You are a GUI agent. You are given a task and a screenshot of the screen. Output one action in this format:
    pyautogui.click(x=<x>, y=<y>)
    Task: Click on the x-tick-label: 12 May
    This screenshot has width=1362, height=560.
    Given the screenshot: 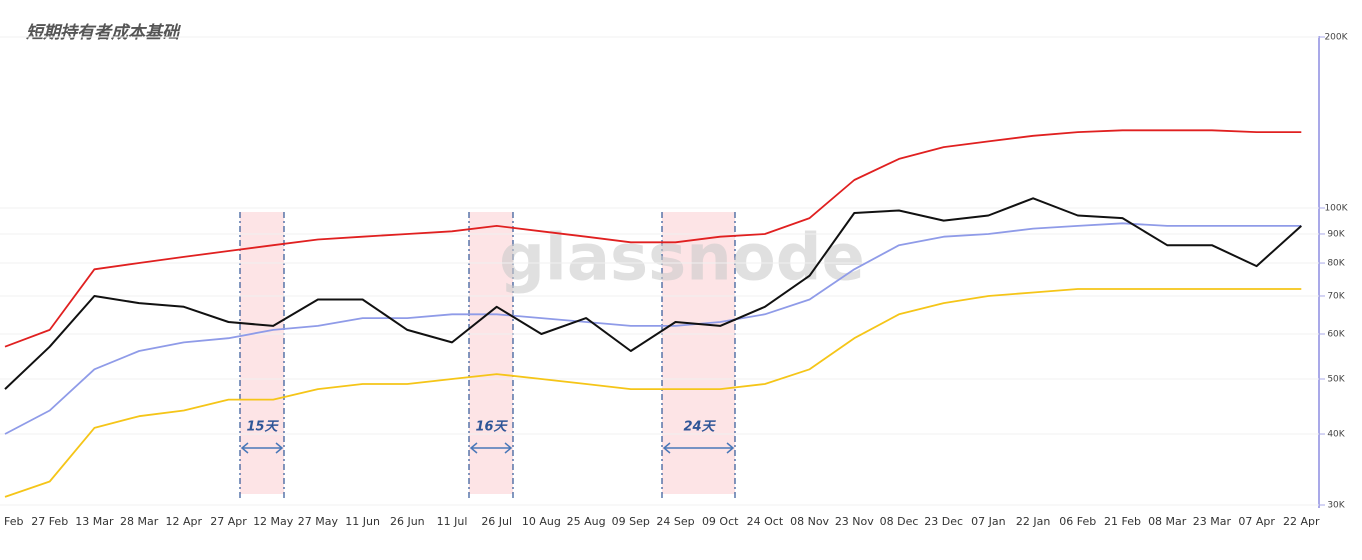 What is the action you would take?
    pyautogui.click(x=273, y=521)
    